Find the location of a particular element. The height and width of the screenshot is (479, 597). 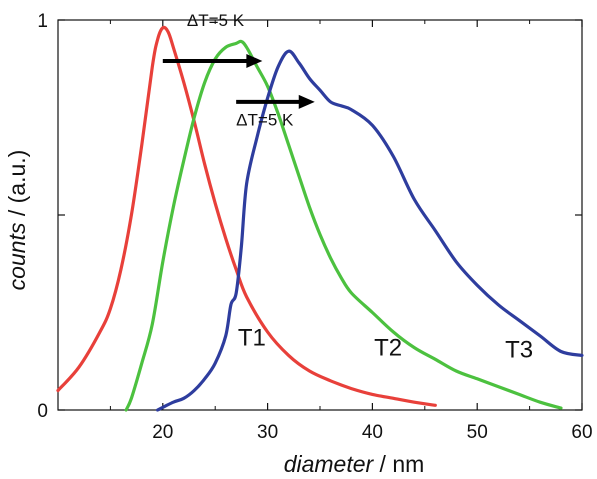

x-axis-title-italic: diameter is located at coordinates (329, 464).